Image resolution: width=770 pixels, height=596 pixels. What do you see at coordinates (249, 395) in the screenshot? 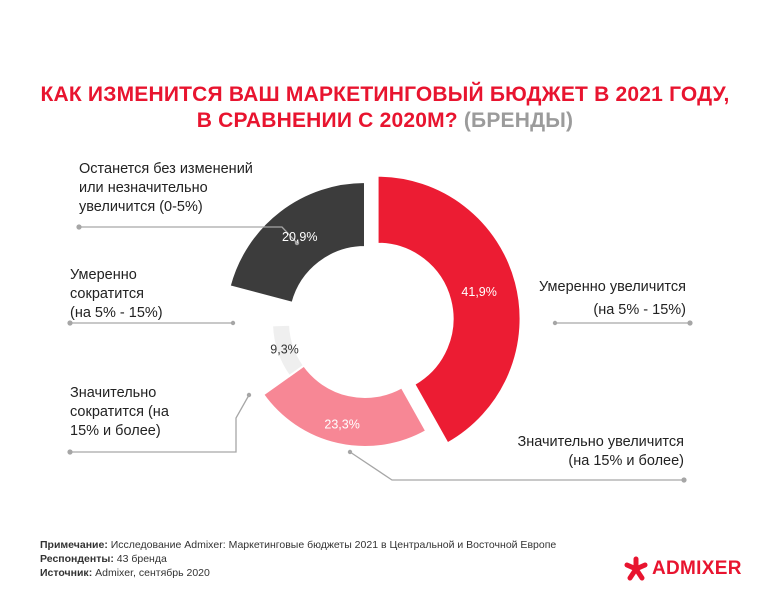
I see `leader-dot-significant-decrease-start` at bounding box center [249, 395].